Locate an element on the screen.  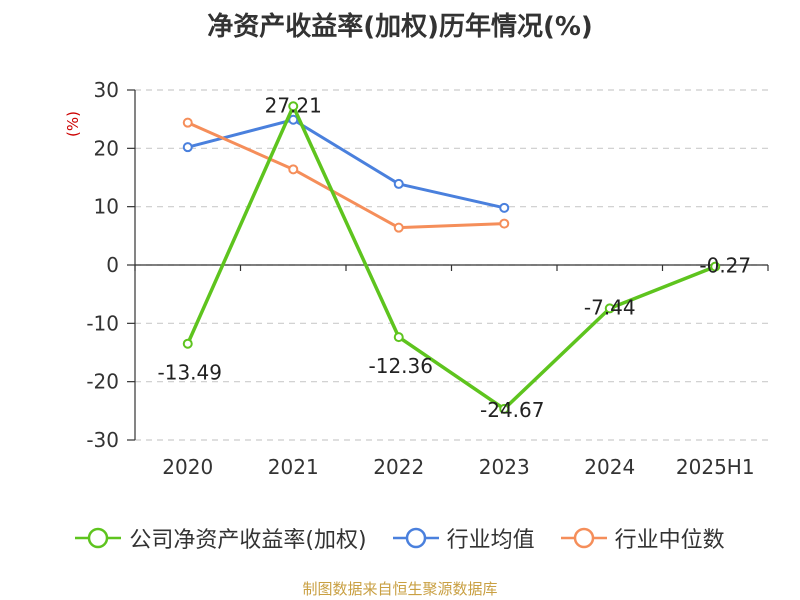
x-tick-label: 2021 is located at coordinates (293, 467).